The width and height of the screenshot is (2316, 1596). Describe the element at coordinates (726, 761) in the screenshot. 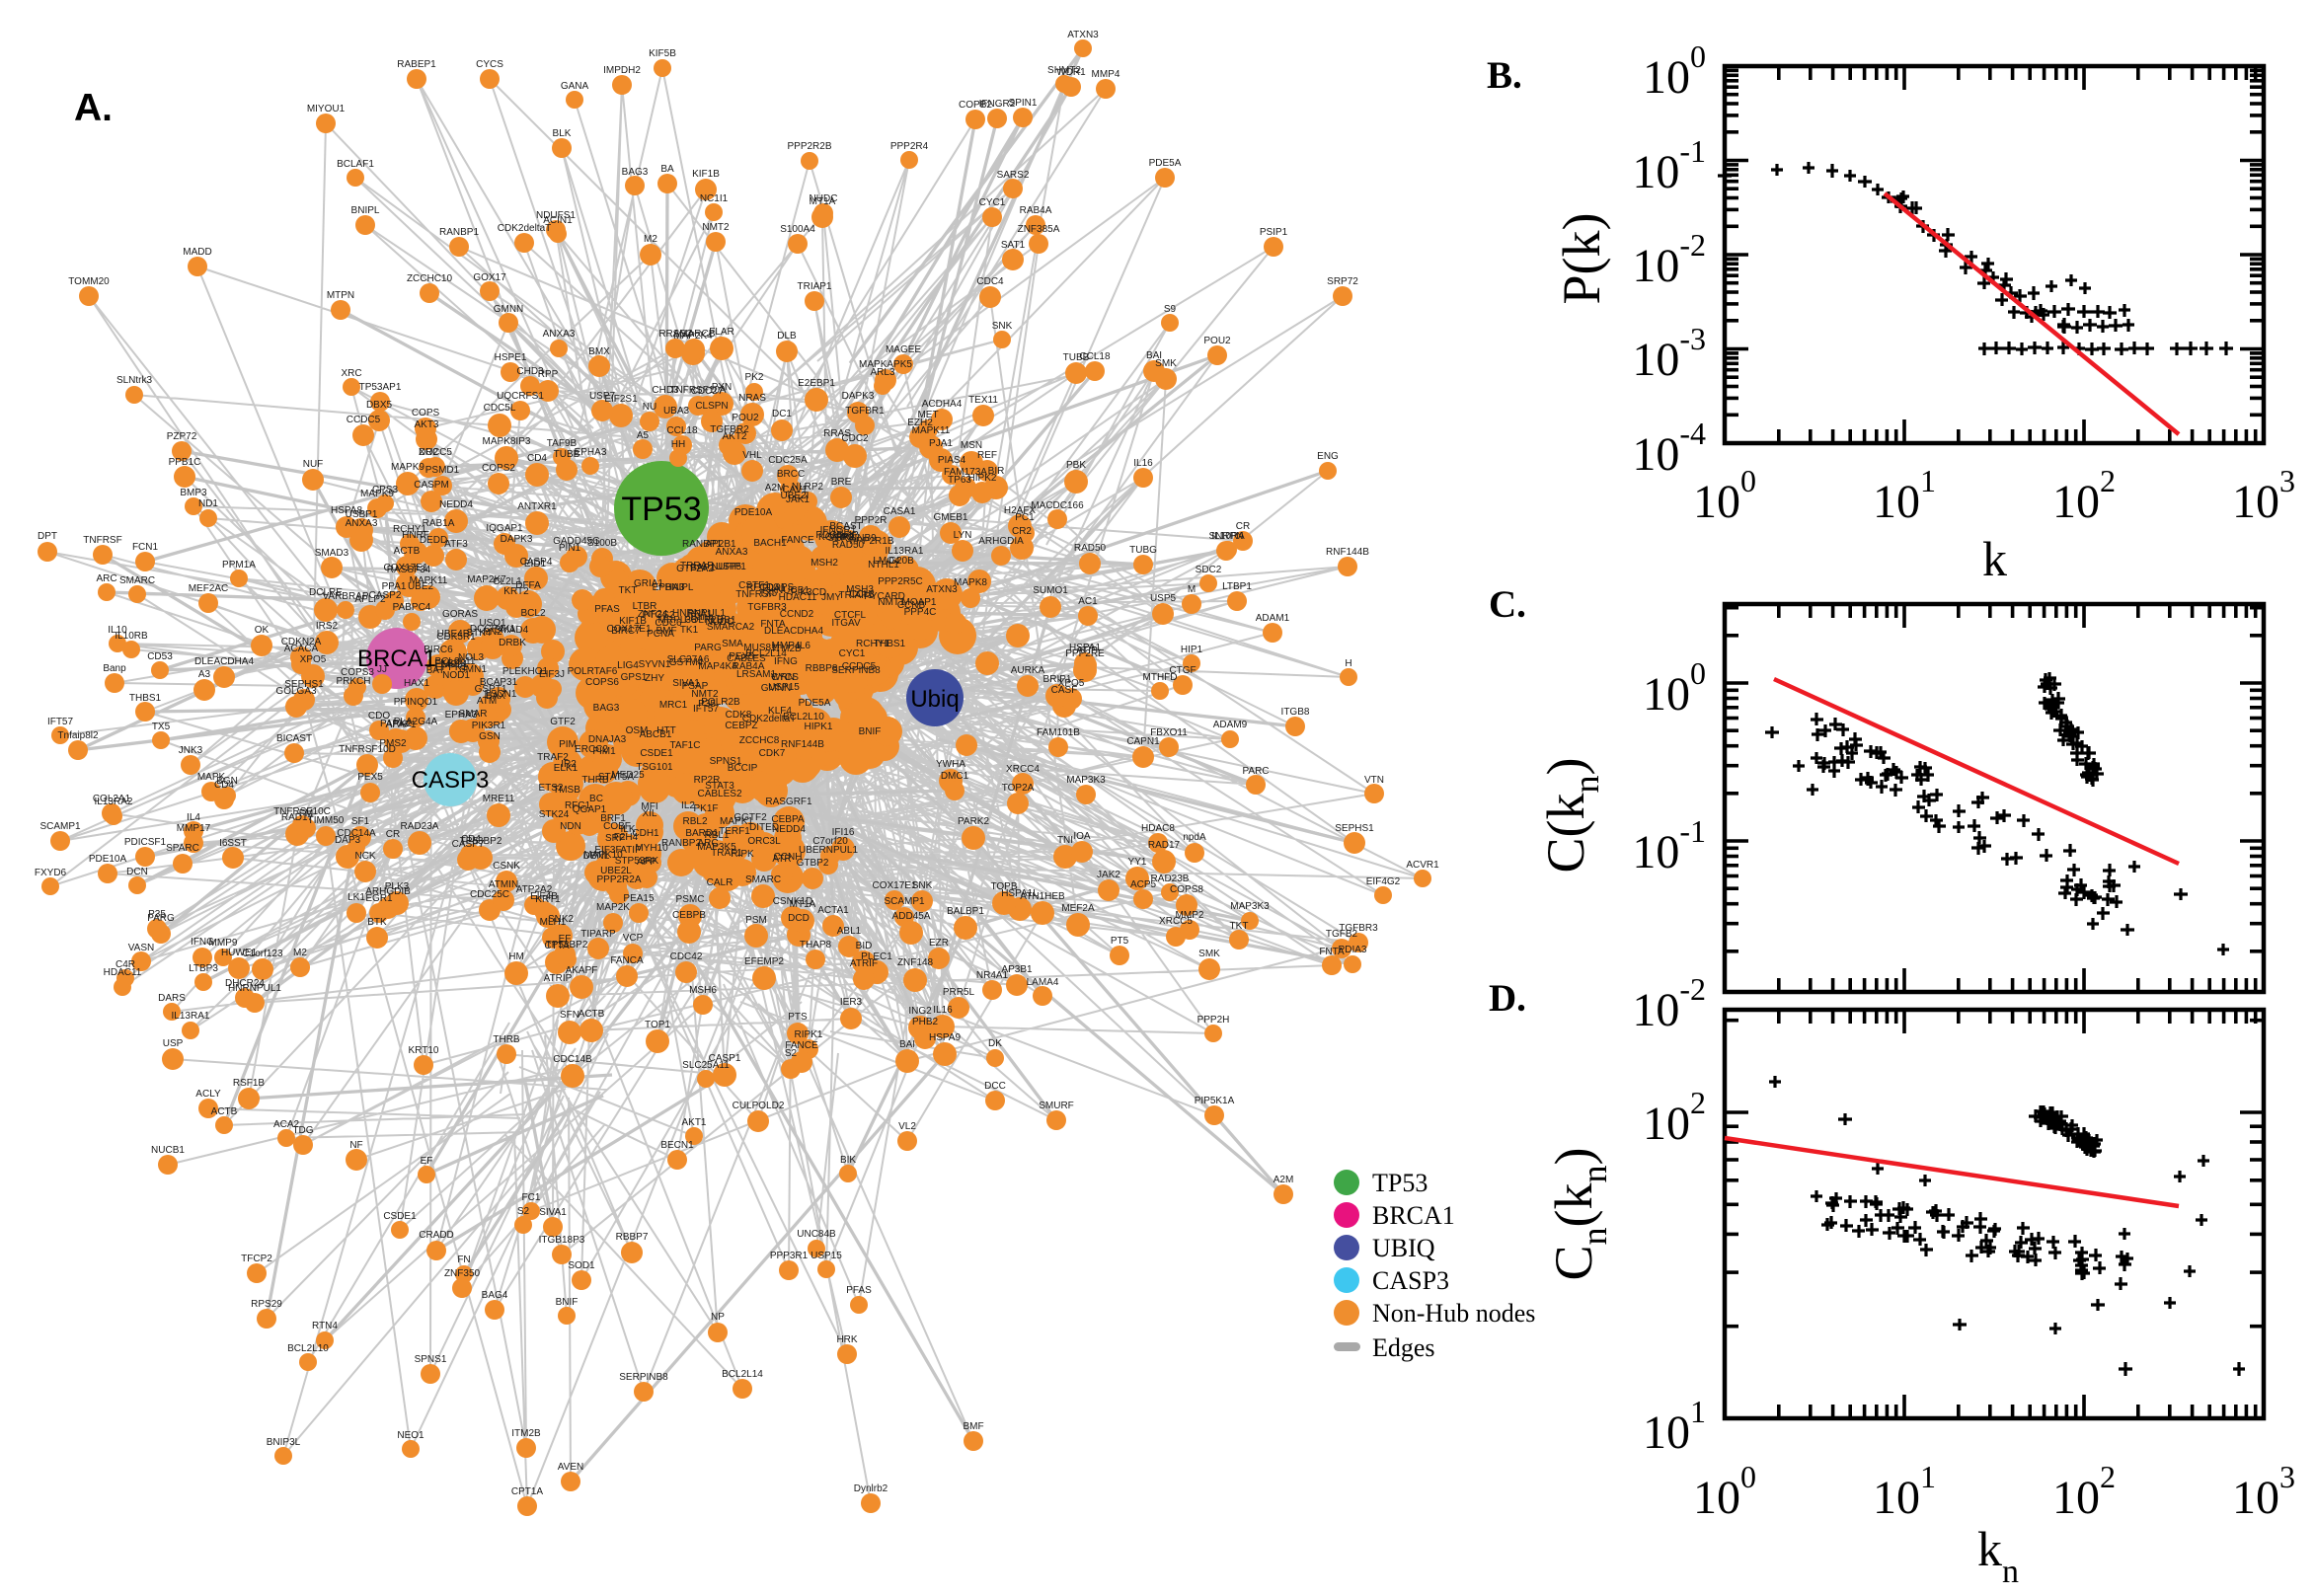

I see `svg-text: SPNS1` at that location.